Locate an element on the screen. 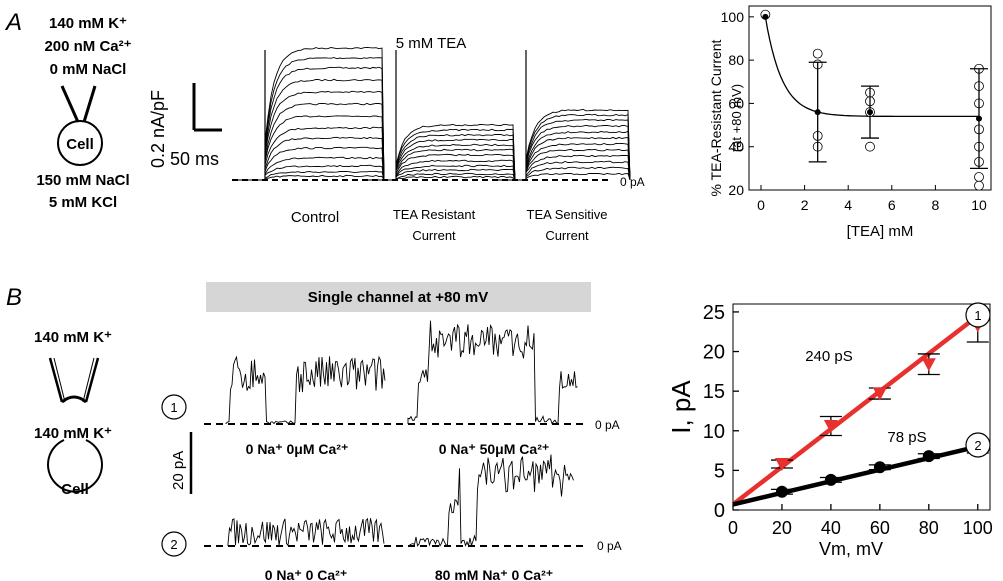  chart-frame-iv is located at coordinates (861, 407).